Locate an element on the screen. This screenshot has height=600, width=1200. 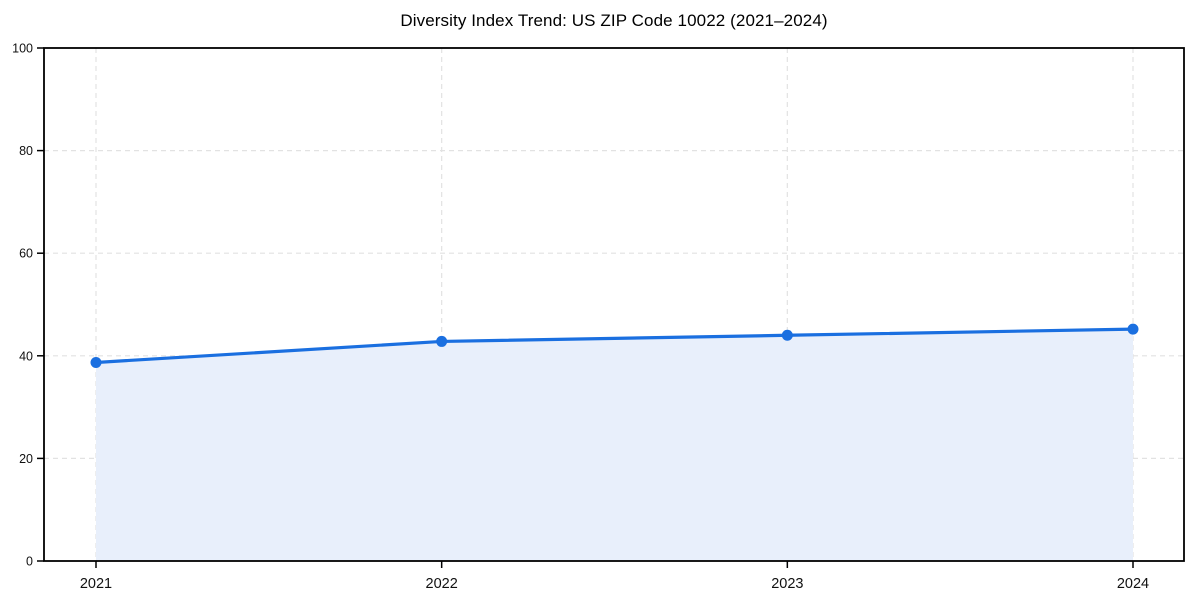
x-tick-label-2024: 2024 is located at coordinates (1133, 584).